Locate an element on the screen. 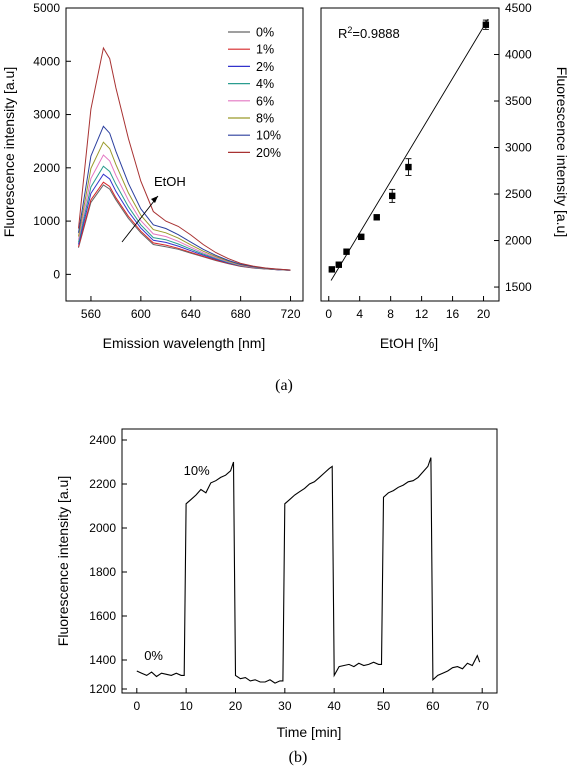  etoh-arrow-shaft is located at coordinates (140, 219).